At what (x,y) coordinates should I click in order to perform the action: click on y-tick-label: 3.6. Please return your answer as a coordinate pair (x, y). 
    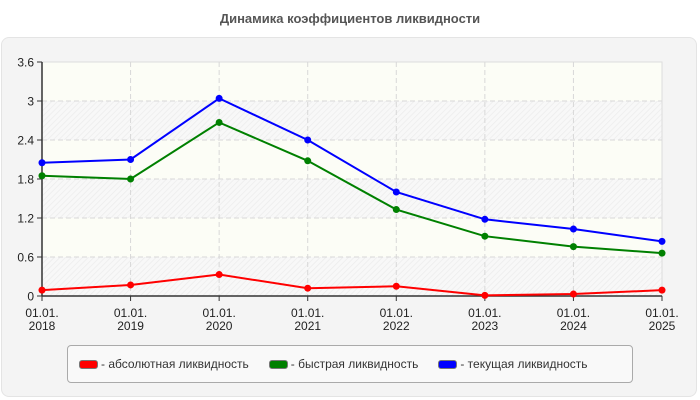
    Looking at the image, I should click on (25, 63).